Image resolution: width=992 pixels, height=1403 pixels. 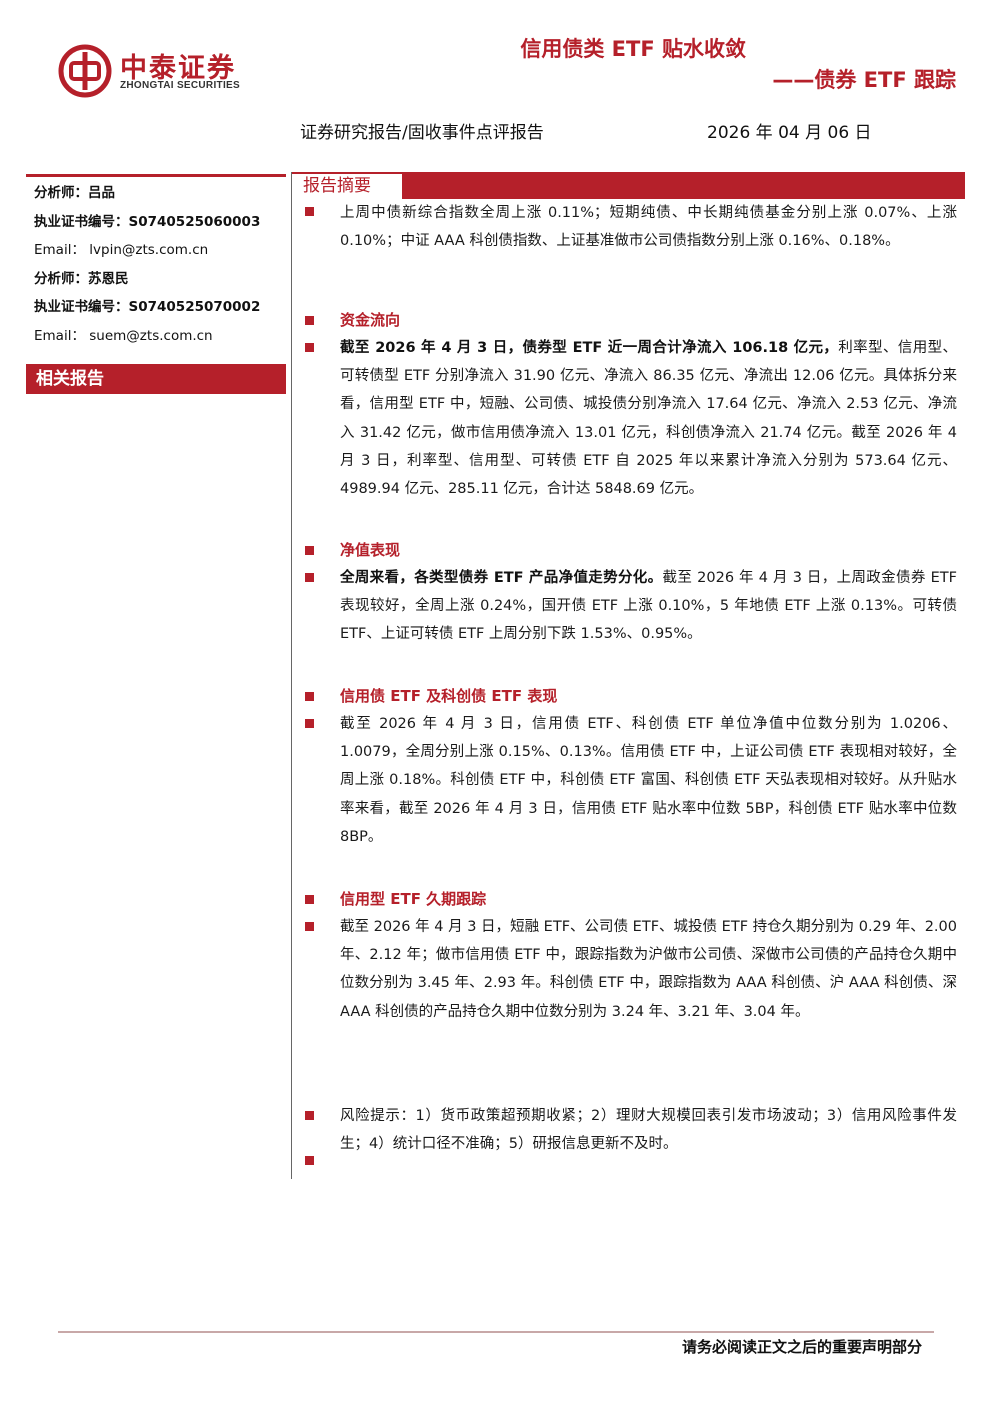 I want to click on section-heading: 信用债 ETF 及科创债 ETF 表现, so click(x=449, y=696).